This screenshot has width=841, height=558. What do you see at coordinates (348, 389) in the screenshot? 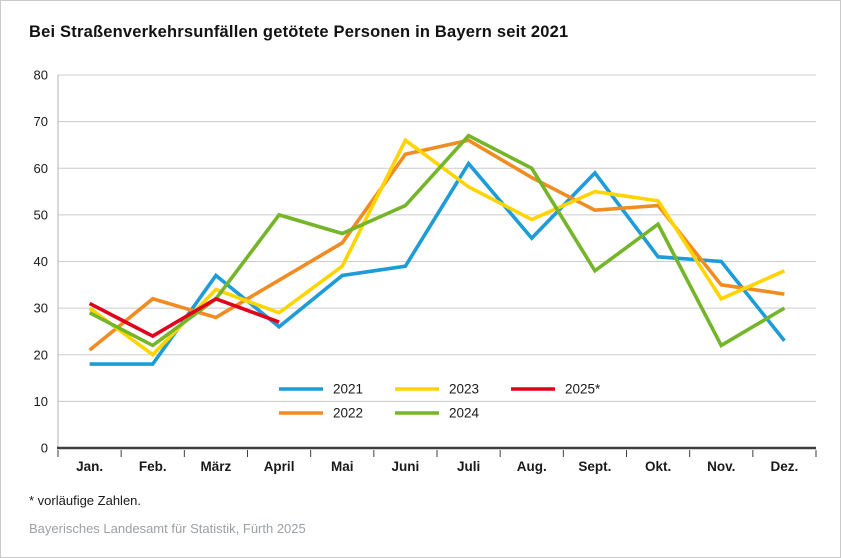
I see `legend-label-2021: 2021` at bounding box center [348, 389].